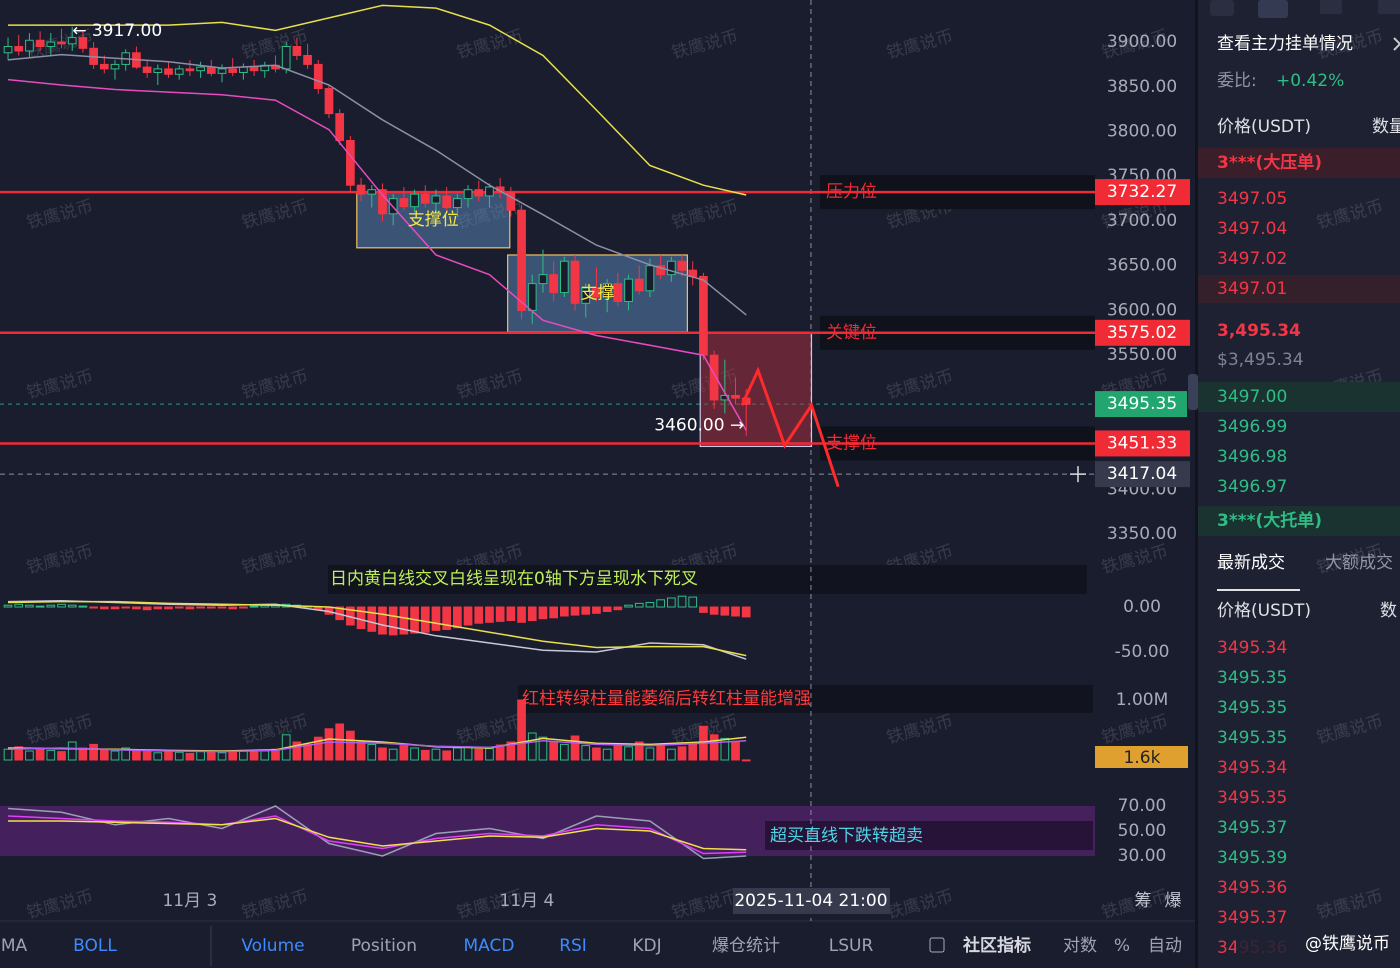 This screenshot has height=968, width=1400. What do you see at coordinates (1252, 648) in the screenshot?
I see `trade-price: 3495.34` at bounding box center [1252, 648].